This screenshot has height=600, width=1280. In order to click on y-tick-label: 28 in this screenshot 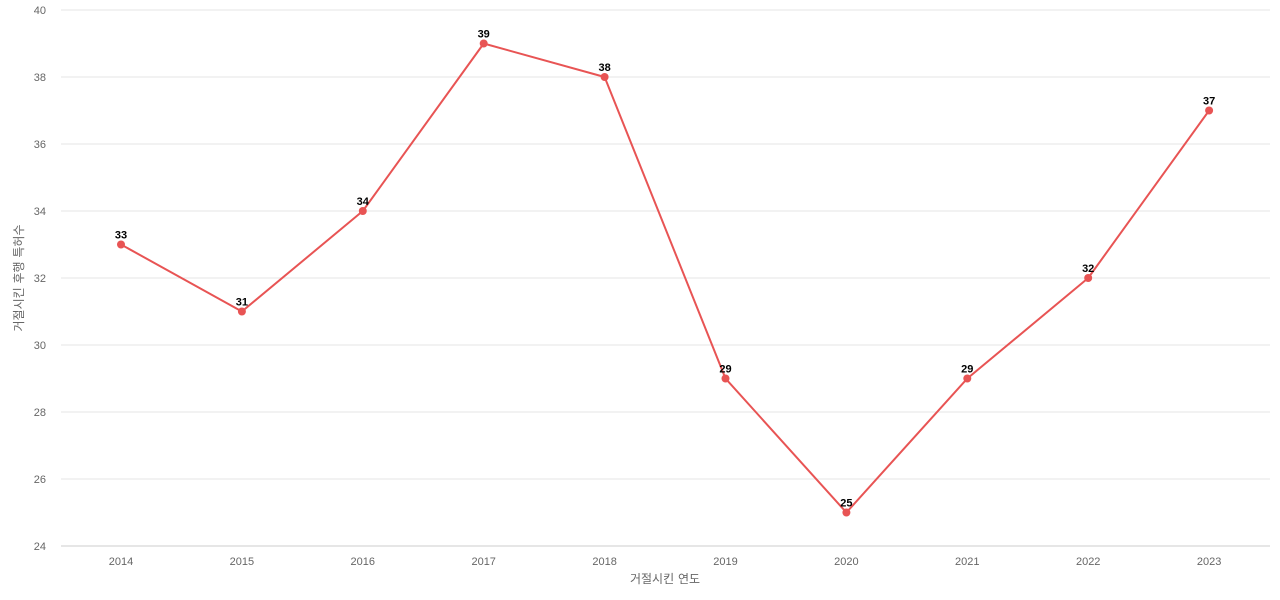, I will do `click(40, 413)`.